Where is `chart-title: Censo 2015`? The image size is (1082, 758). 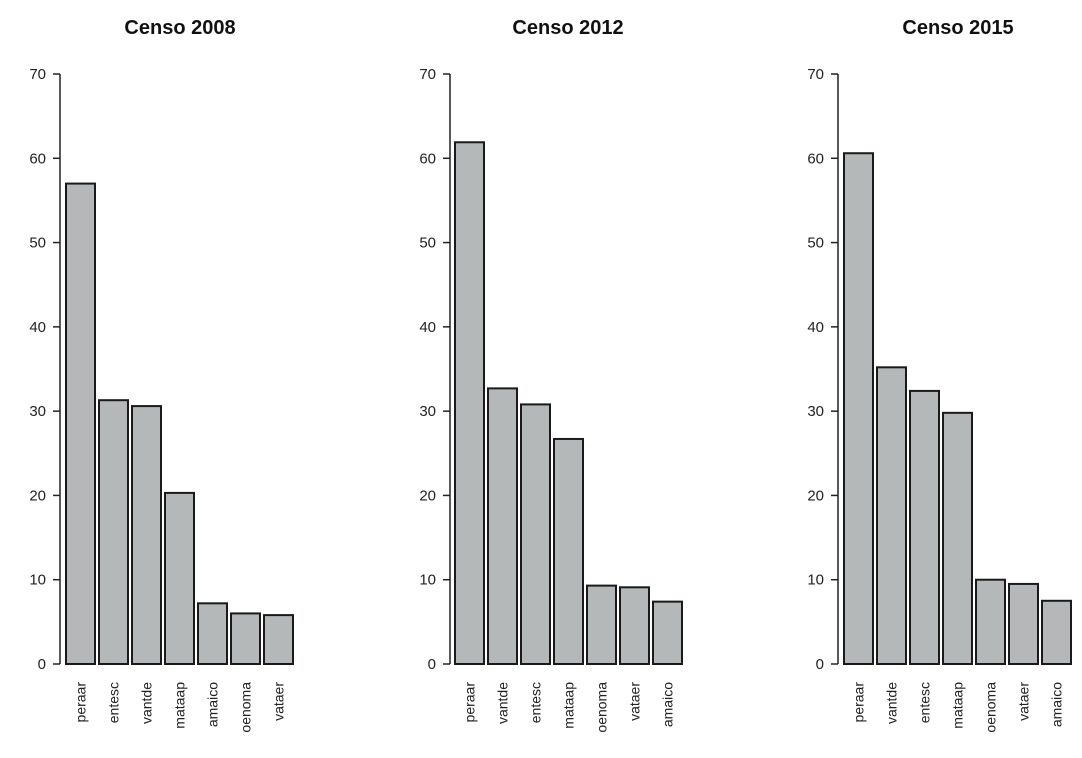
chart-title: Censo 2015 is located at coordinates (957, 28).